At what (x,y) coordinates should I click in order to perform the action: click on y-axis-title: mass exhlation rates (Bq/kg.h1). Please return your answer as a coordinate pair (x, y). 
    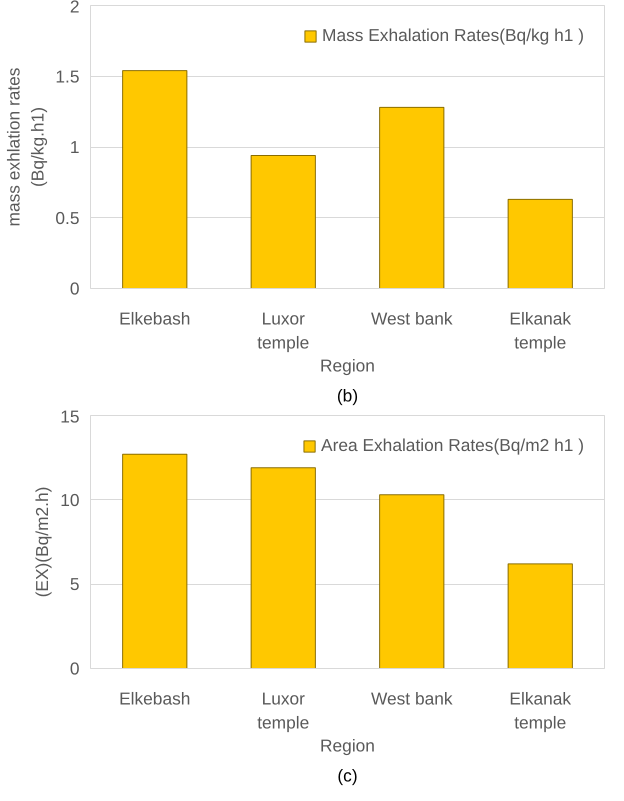
    Looking at the image, I should click on (25, 146).